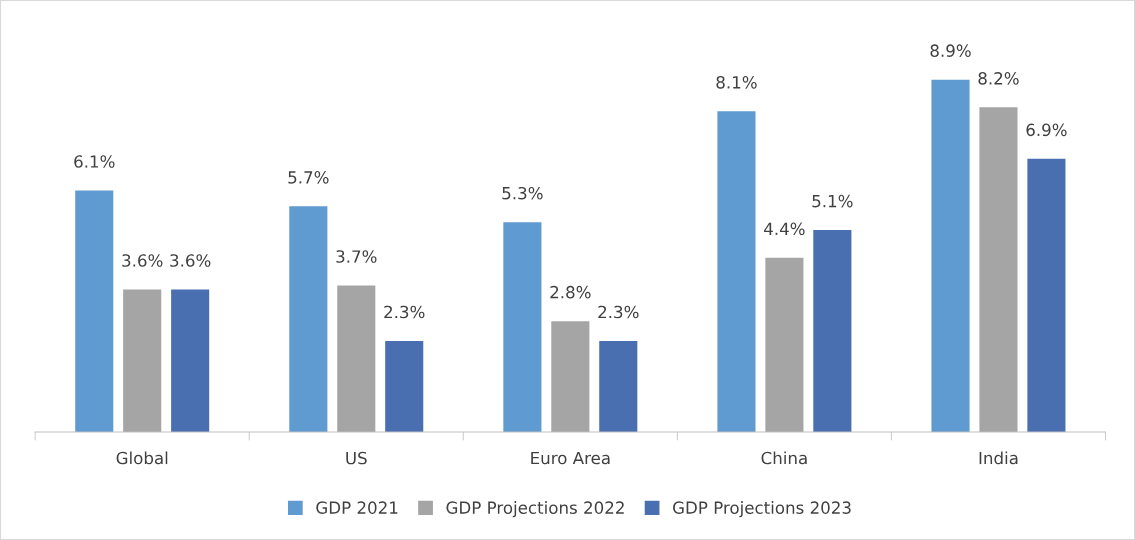 The height and width of the screenshot is (540, 1135). What do you see at coordinates (784, 229) in the screenshot?
I see `data-label: 4.4%` at bounding box center [784, 229].